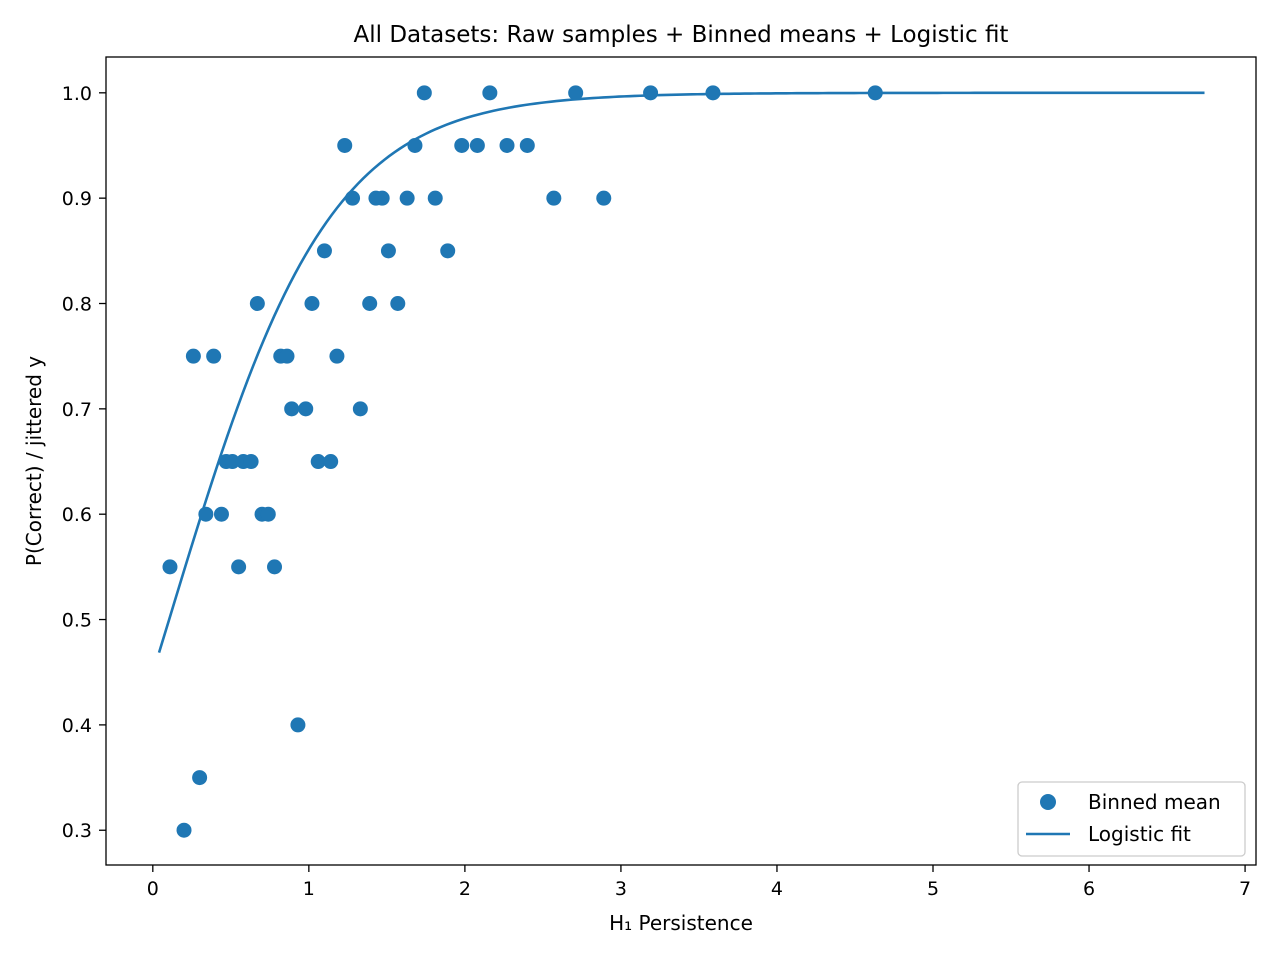  What do you see at coordinates (77, 621) in the screenshot?
I see `y-tick-label: 0.5` at bounding box center [77, 621].